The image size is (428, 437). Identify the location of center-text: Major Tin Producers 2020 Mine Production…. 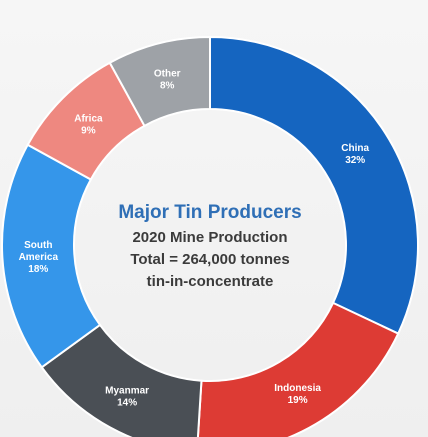
(209, 246).